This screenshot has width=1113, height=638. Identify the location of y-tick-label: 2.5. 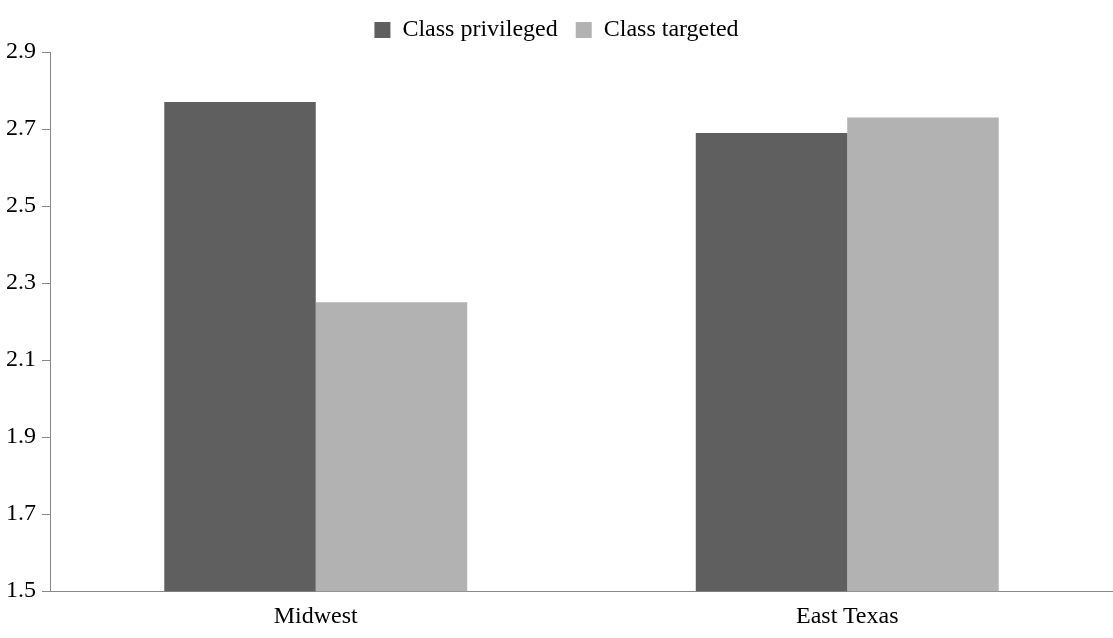
(21, 204).